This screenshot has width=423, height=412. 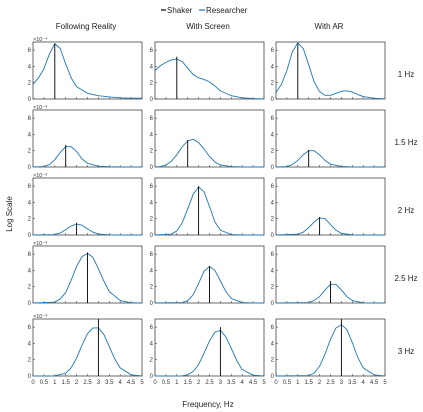 I want to click on panel-r3-c1: 0 2 4 6, so click(x=207, y=276).